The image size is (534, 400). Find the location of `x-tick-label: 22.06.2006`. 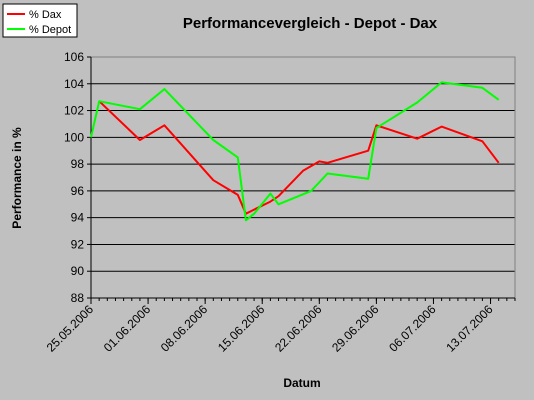

x-tick-label: 22.06.2006 is located at coordinates (298, 328).